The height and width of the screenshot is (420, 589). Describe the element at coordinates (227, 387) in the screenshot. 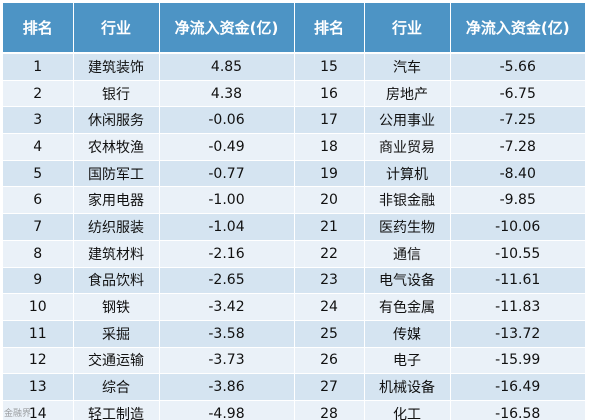

I see `net-inflow-cell-left: -3.86` at that location.